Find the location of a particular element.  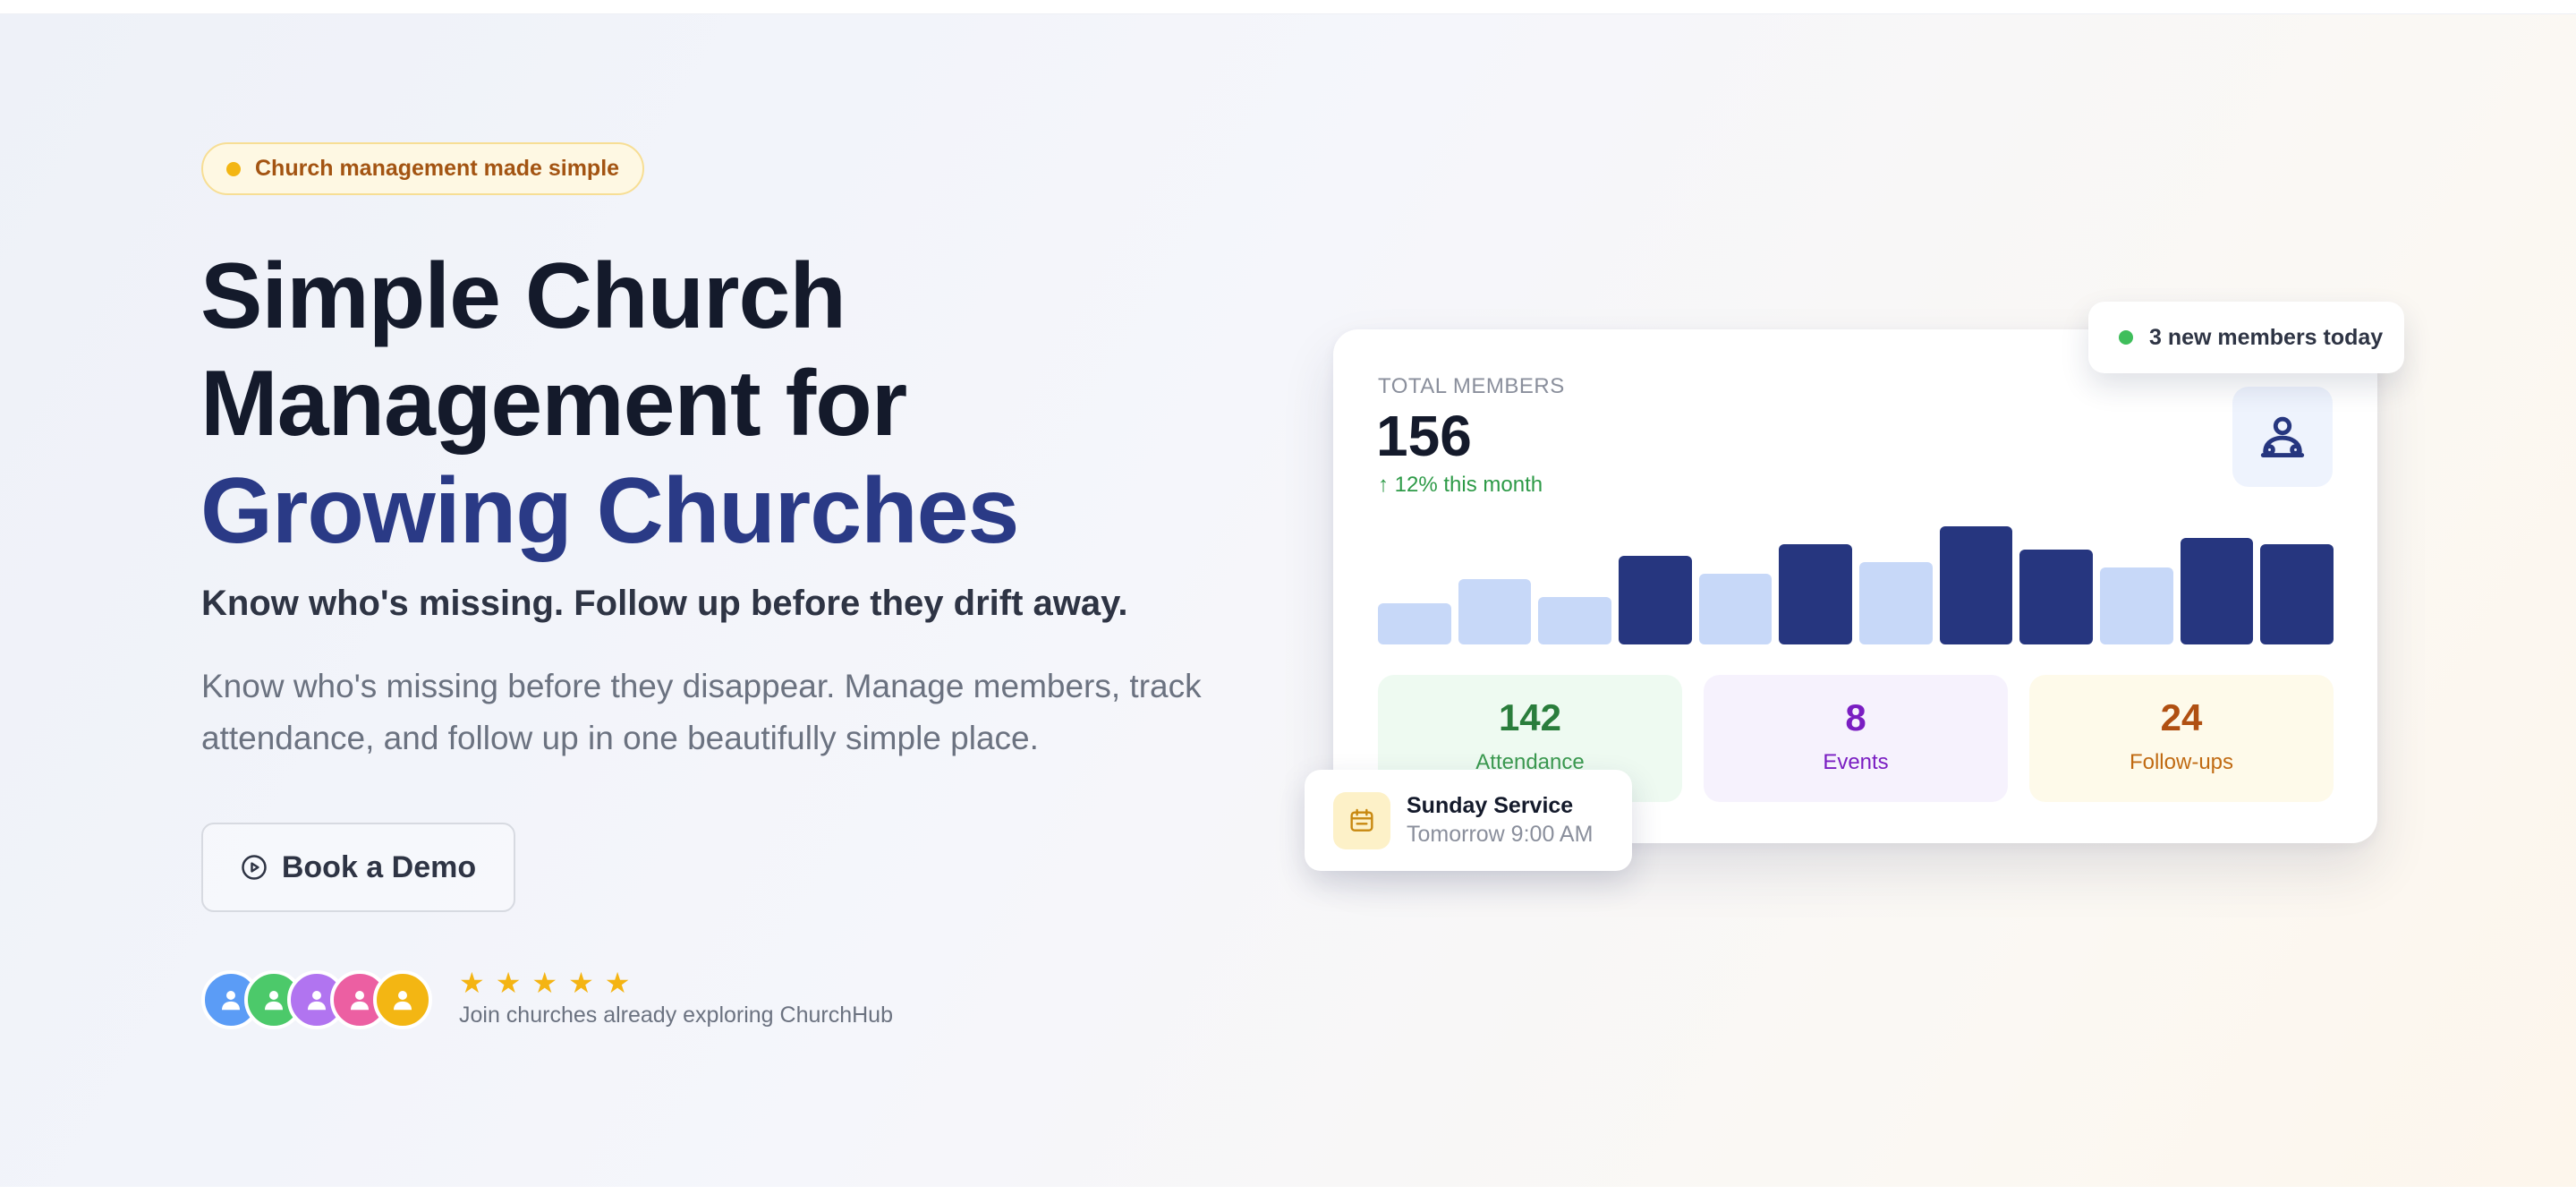

title-line-2: Management for is located at coordinates (553, 404).